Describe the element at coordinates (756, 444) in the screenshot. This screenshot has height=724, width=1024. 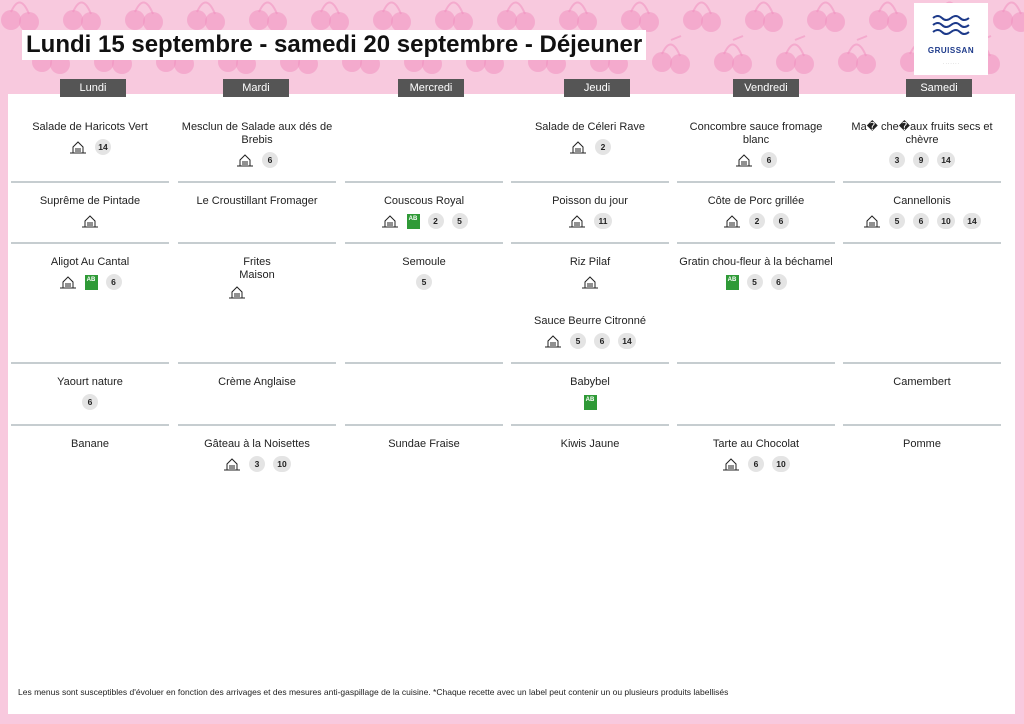
I see `dish-name: Tarte au Chocolat` at that location.